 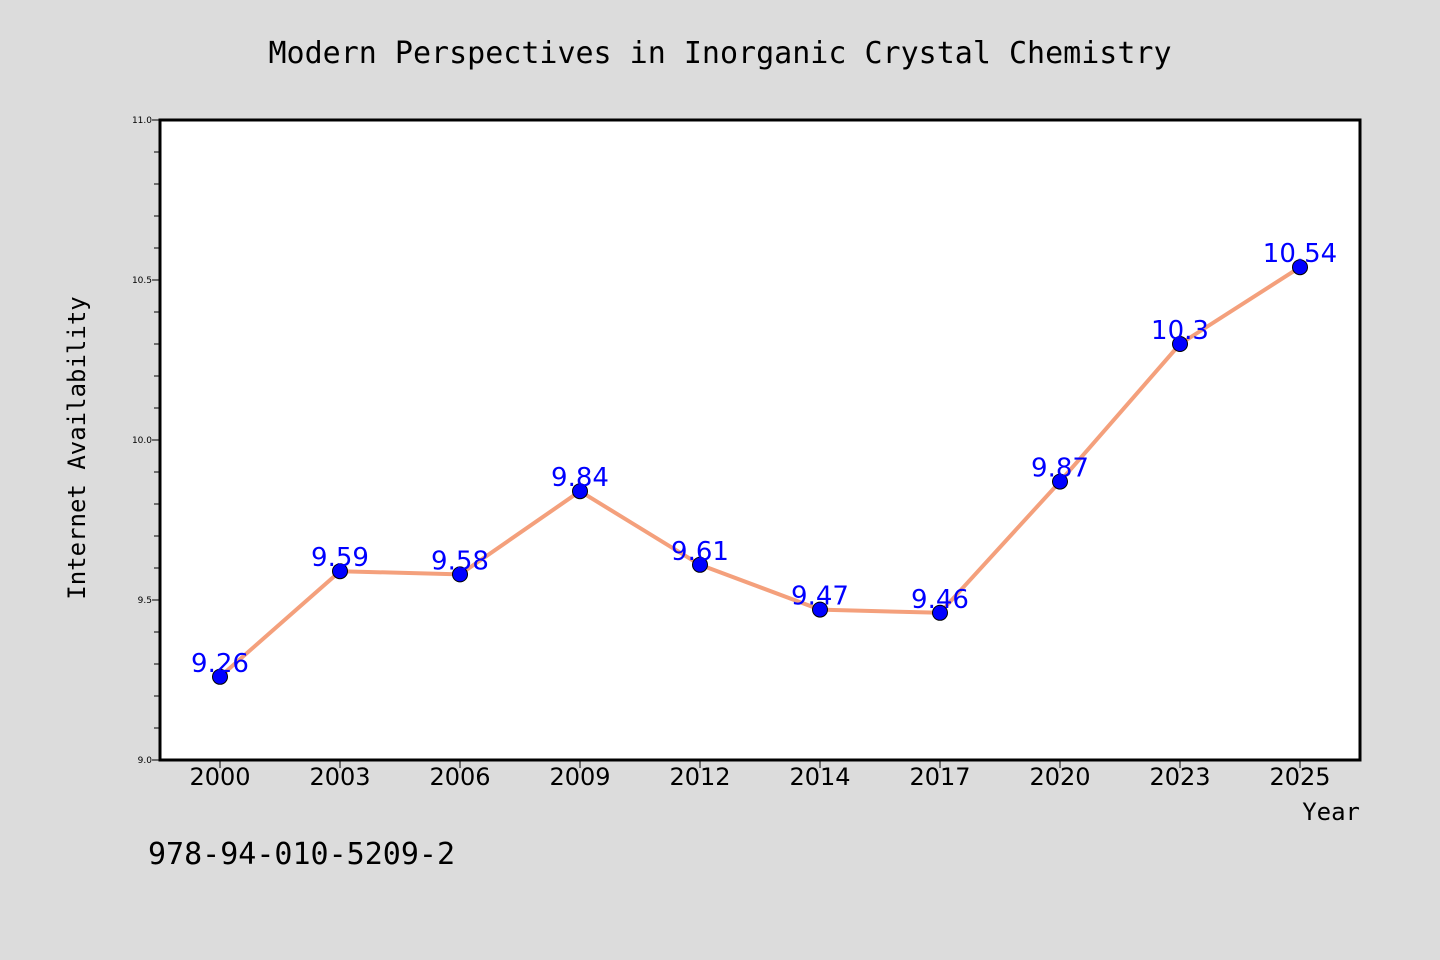 I want to click on x-tick-label: 2020, so click(x=1059, y=777).